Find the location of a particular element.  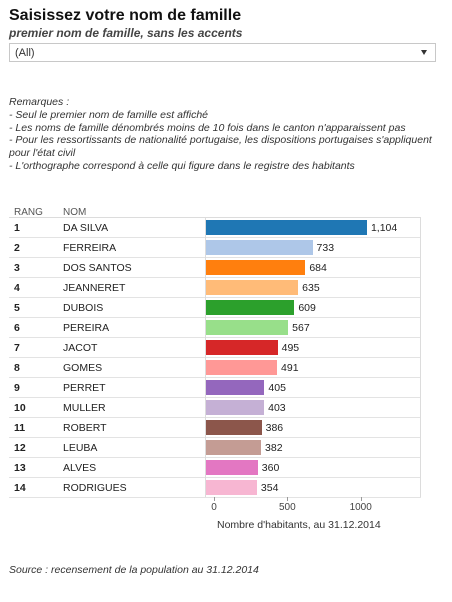

rank-cell: 1 is located at coordinates (17, 228).